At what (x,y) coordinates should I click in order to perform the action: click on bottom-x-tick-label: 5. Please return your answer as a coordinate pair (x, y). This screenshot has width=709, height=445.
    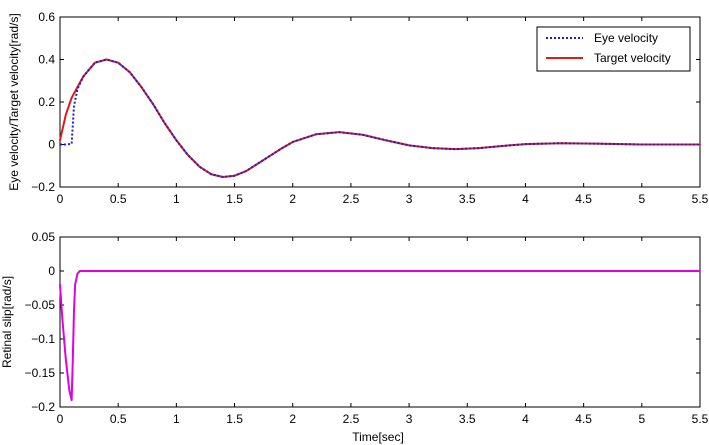
    Looking at the image, I should click on (641, 419).